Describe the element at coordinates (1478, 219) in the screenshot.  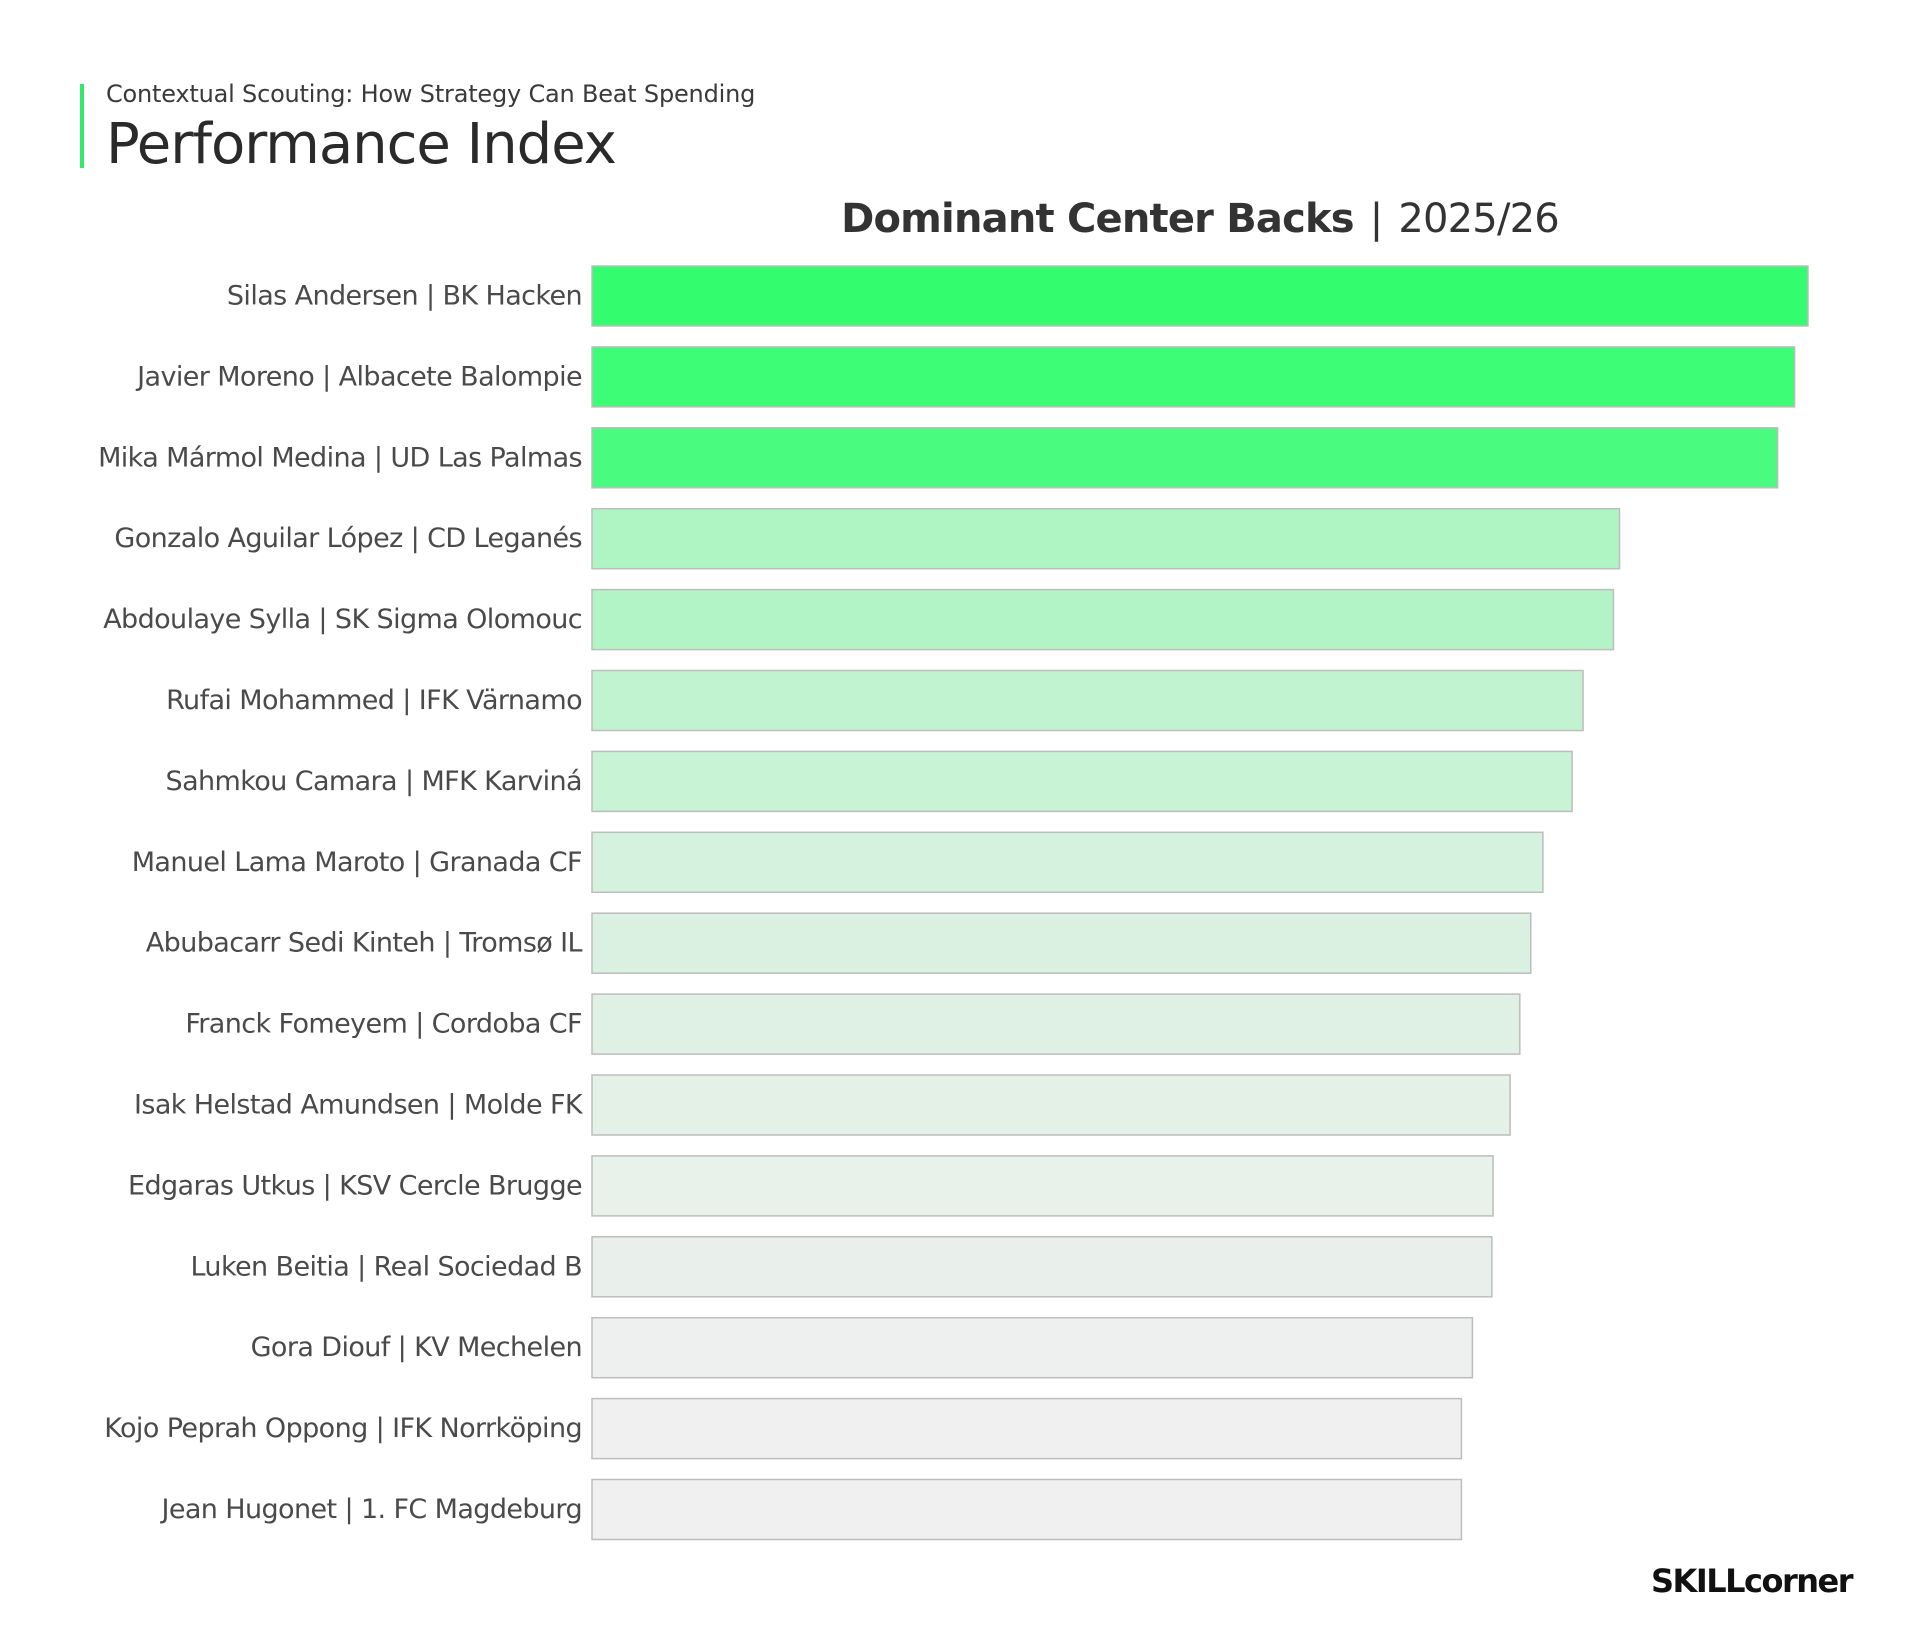
I see `chart-title-season: 2025/26` at that location.